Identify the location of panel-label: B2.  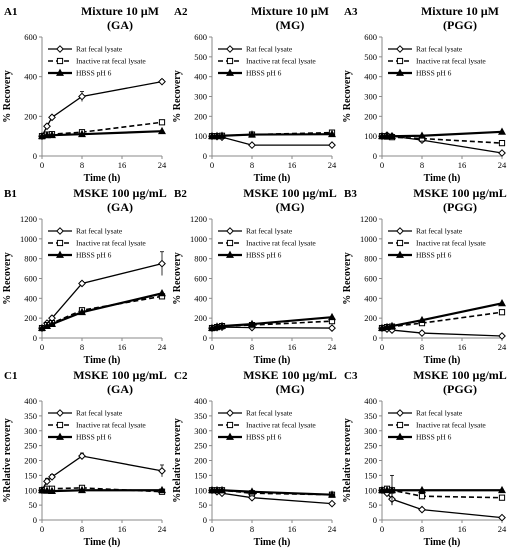
(180, 194).